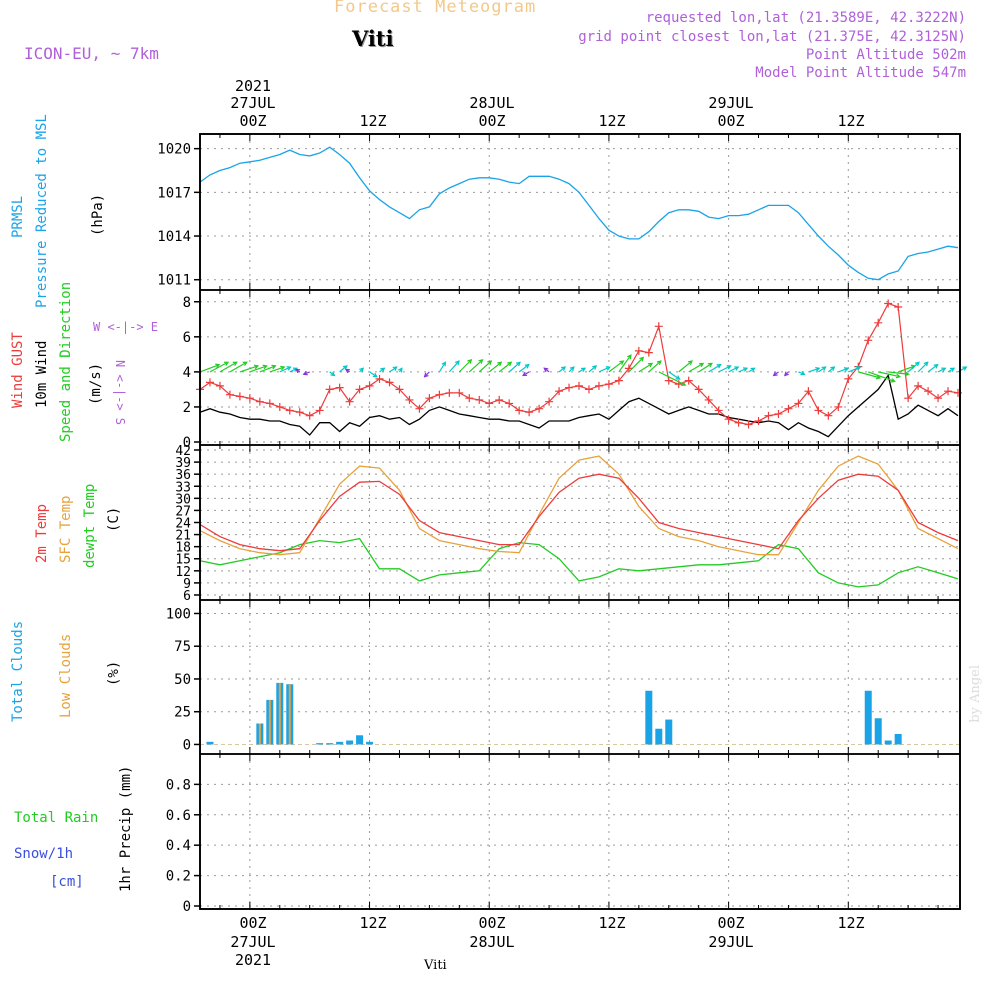  Describe the element at coordinates (178, 614) in the screenshot. I see `y-tick-label: 100` at that location.